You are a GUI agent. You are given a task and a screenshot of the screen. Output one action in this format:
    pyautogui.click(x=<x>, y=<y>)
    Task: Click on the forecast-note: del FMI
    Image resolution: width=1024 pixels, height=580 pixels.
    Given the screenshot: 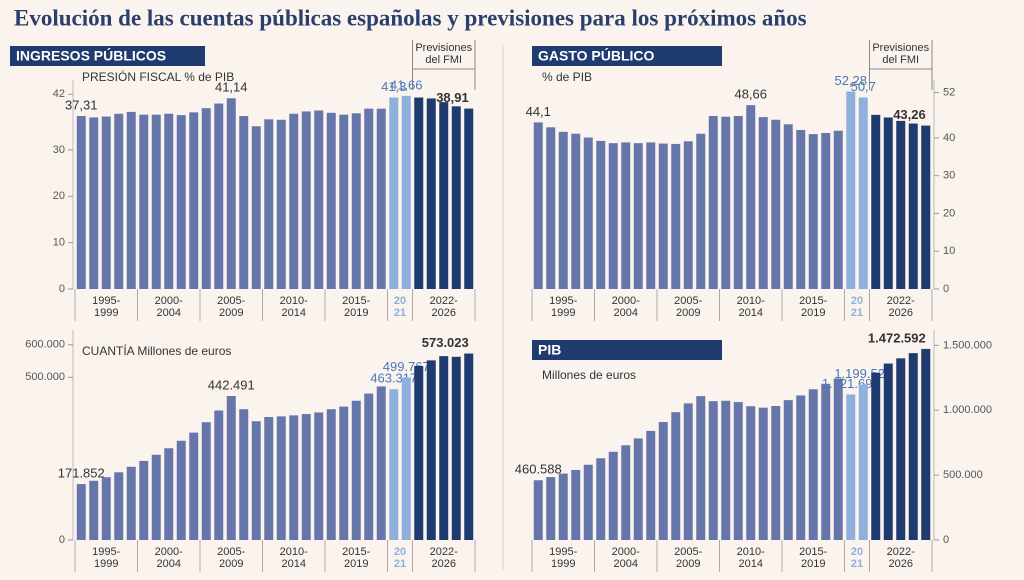 What is the action you would take?
    pyautogui.click(x=443, y=60)
    